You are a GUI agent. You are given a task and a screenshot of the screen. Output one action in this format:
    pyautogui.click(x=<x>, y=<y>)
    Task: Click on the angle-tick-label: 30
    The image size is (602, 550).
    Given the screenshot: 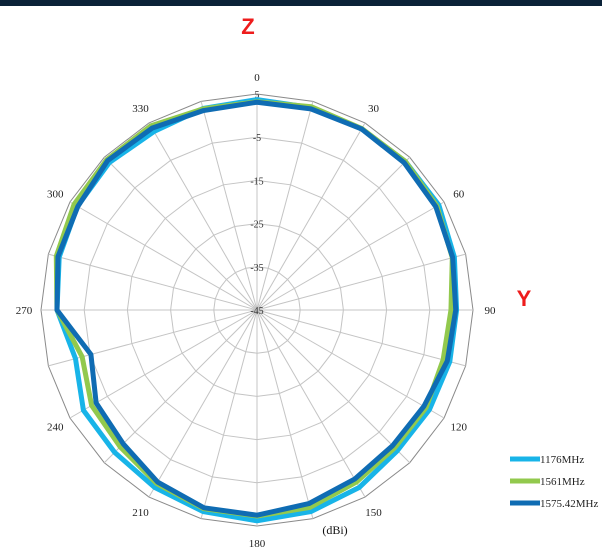 What is the action you would take?
    pyautogui.click(x=374, y=109)
    